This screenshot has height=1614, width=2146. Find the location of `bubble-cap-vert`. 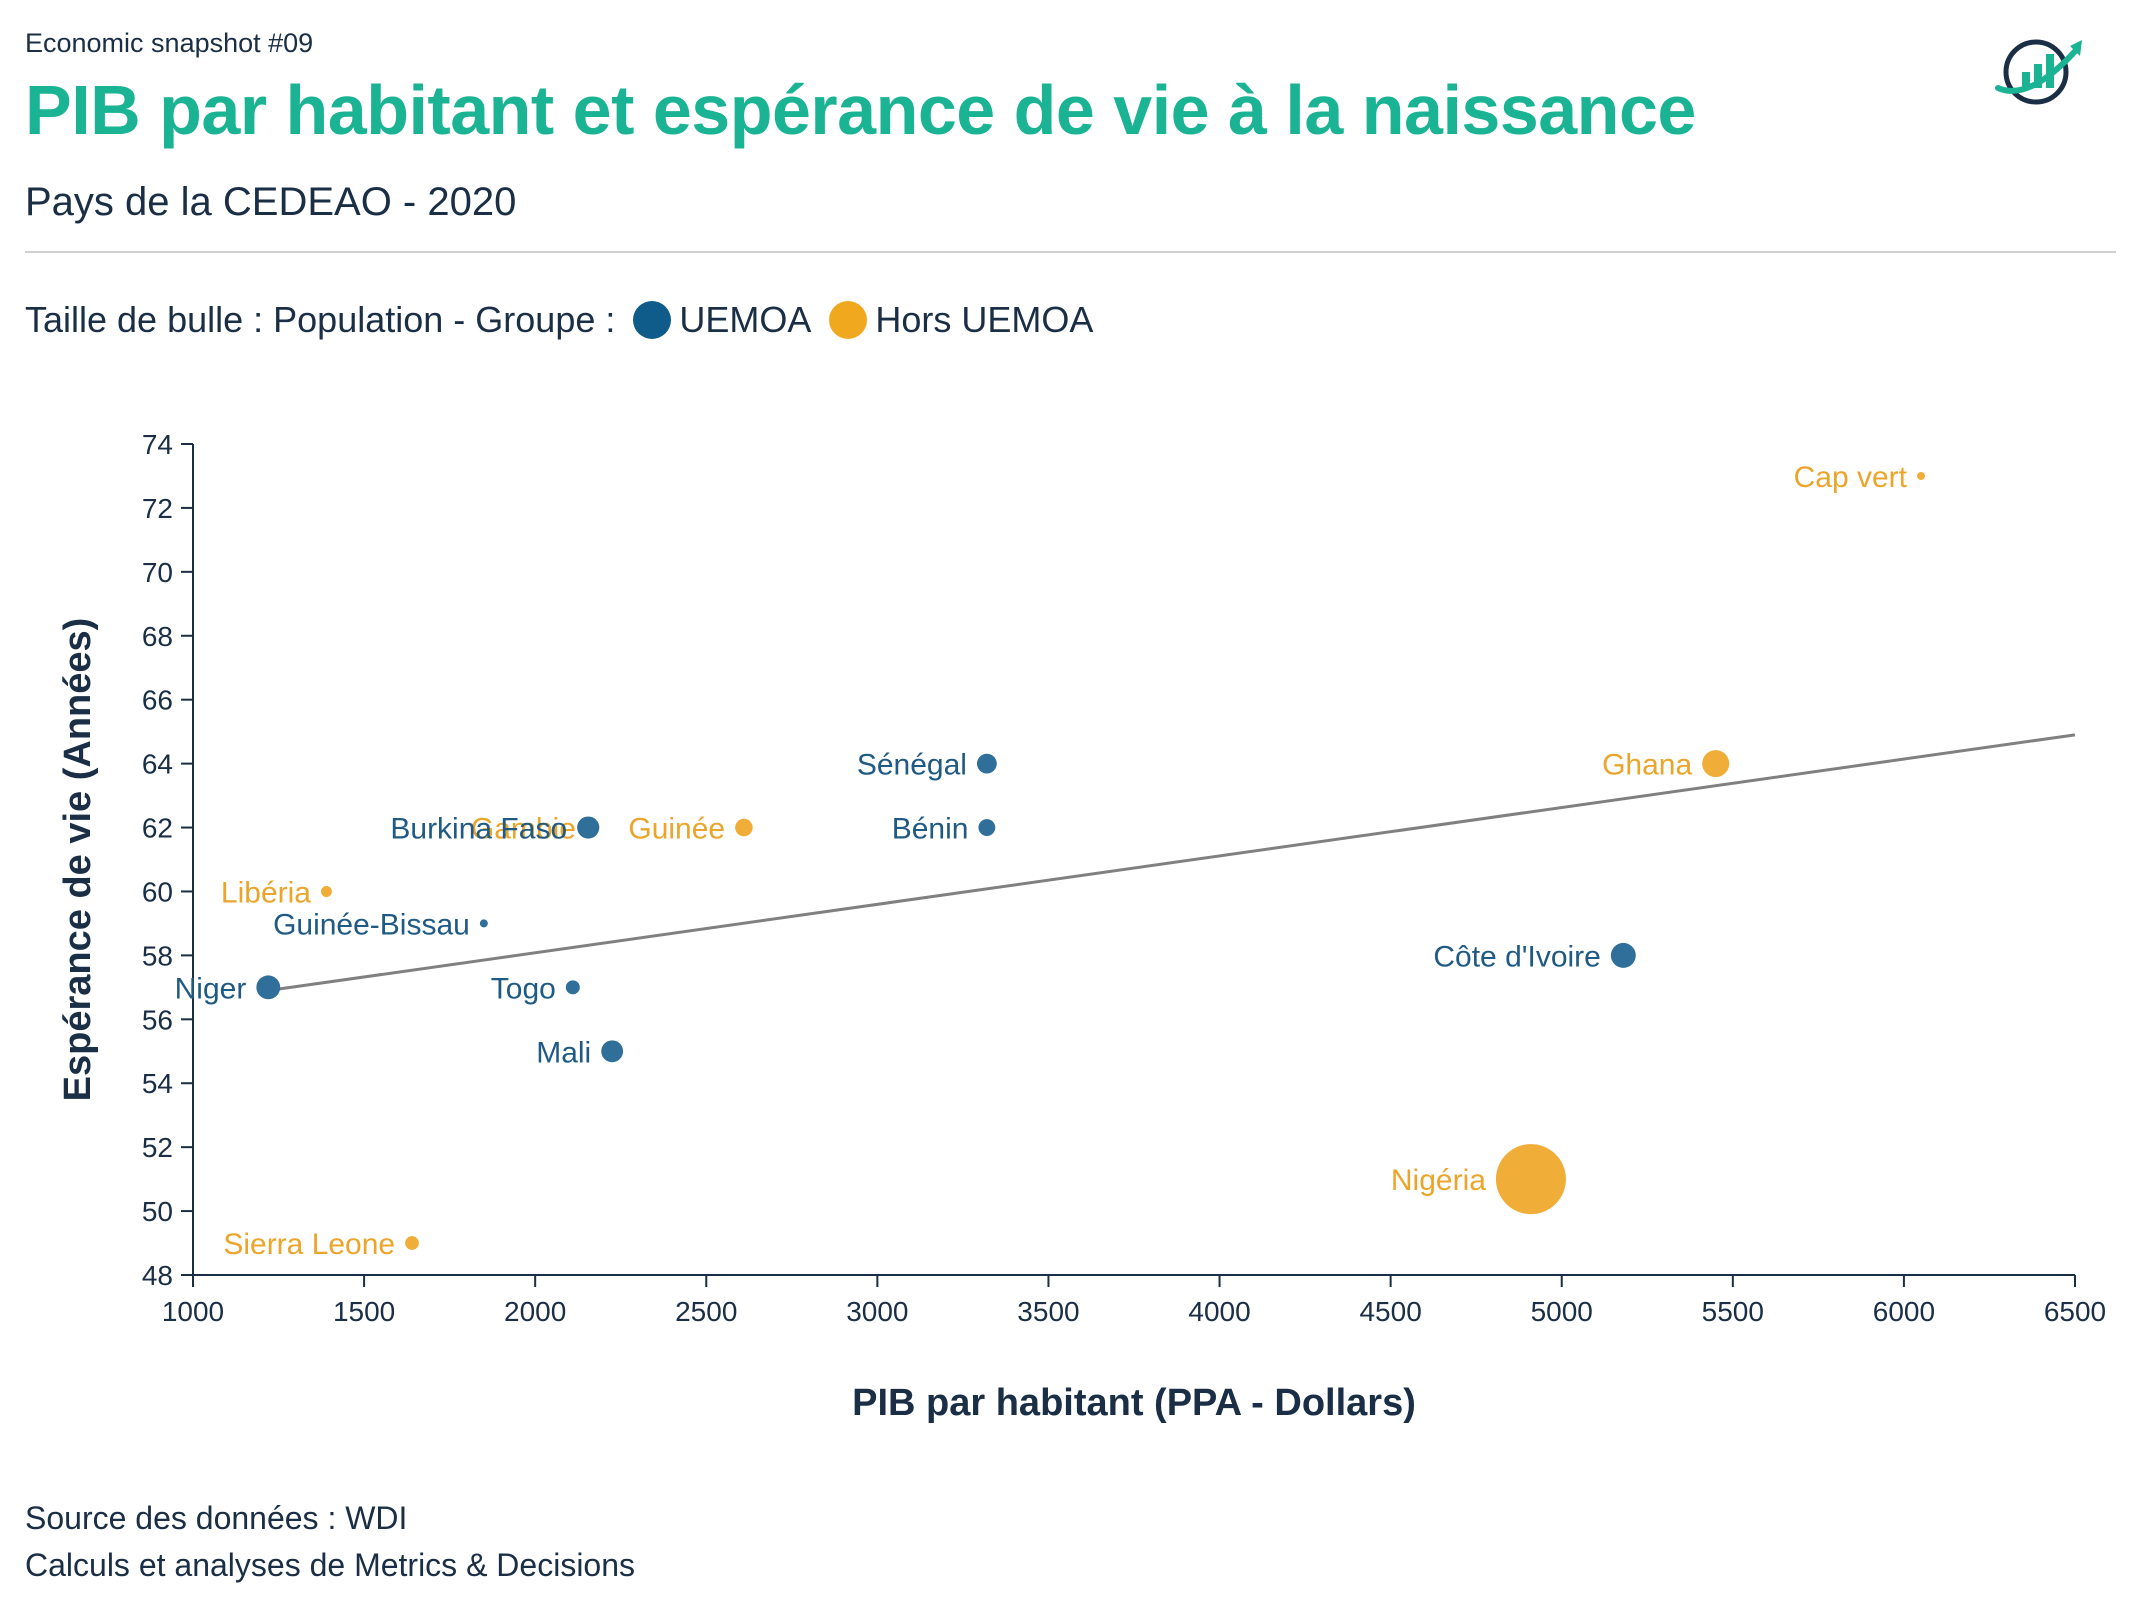

bubble-cap-vert is located at coordinates (1921, 475).